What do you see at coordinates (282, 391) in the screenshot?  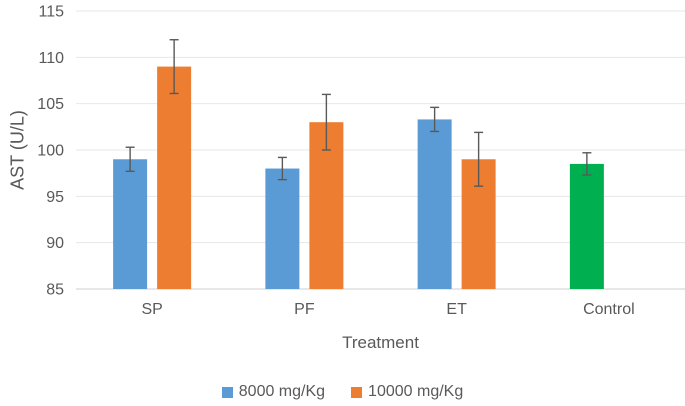 I see `legend-label-8000: 8000 mg/Kg` at bounding box center [282, 391].